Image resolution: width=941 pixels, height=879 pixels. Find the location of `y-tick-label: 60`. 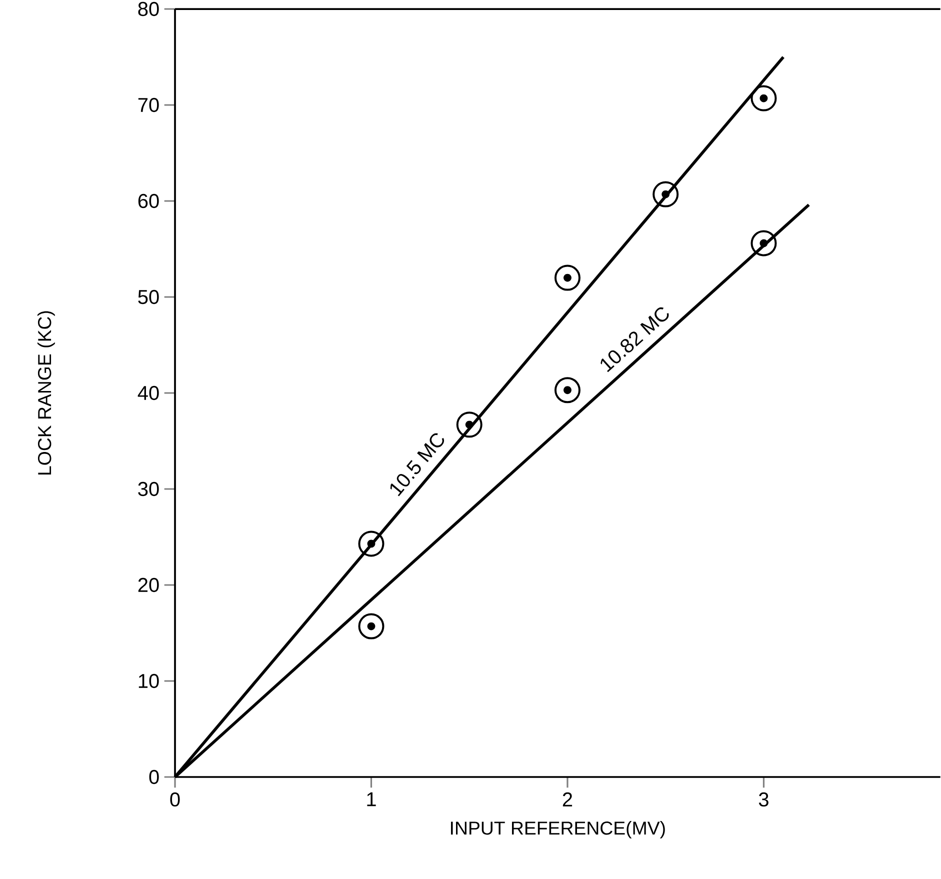

y-tick-label: 60 is located at coordinates (148, 201).